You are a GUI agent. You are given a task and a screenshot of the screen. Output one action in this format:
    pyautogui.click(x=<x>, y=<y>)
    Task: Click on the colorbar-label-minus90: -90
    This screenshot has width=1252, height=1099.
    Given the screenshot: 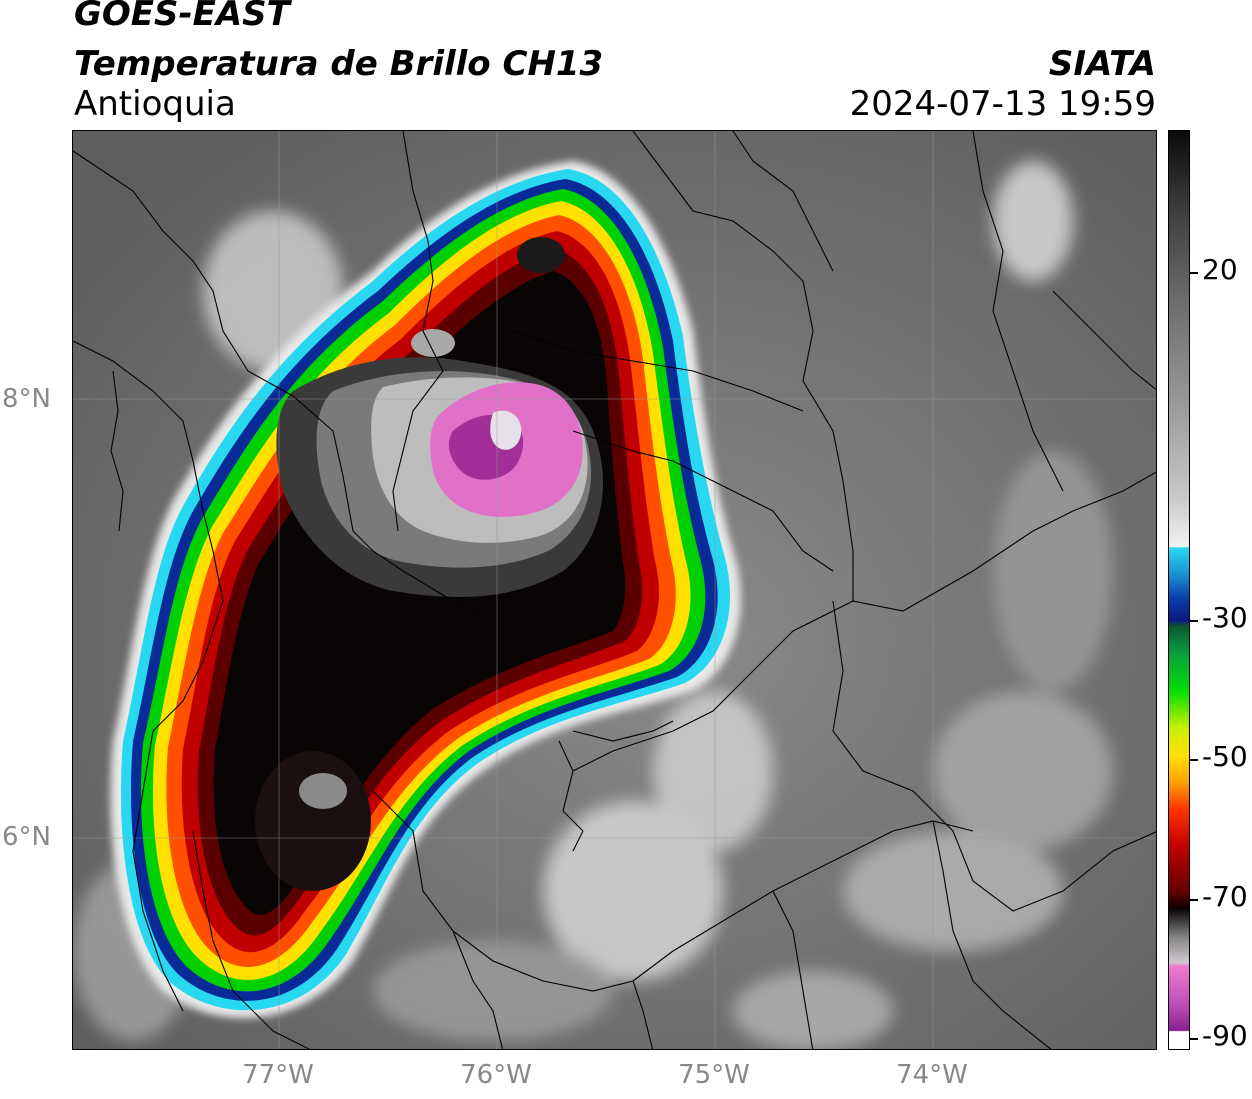 What is the action you would take?
    pyautogui.click(x=1225, y=1035)
    